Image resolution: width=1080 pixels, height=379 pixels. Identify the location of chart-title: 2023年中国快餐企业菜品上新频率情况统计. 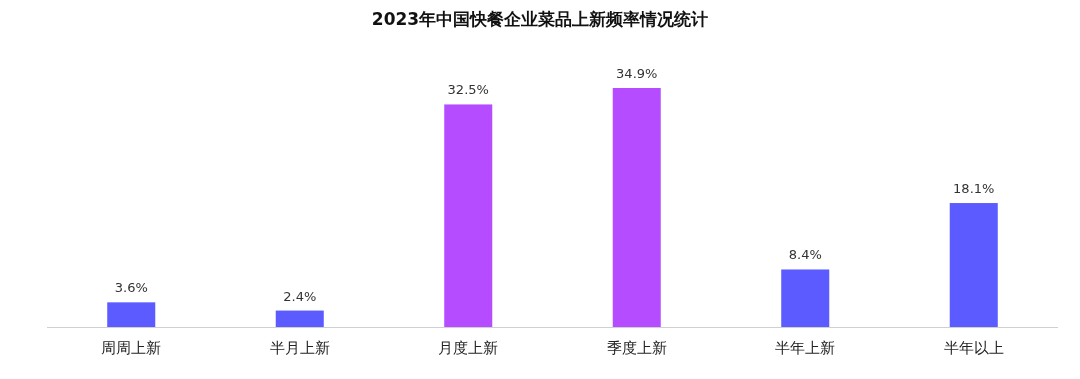
(540, 19).